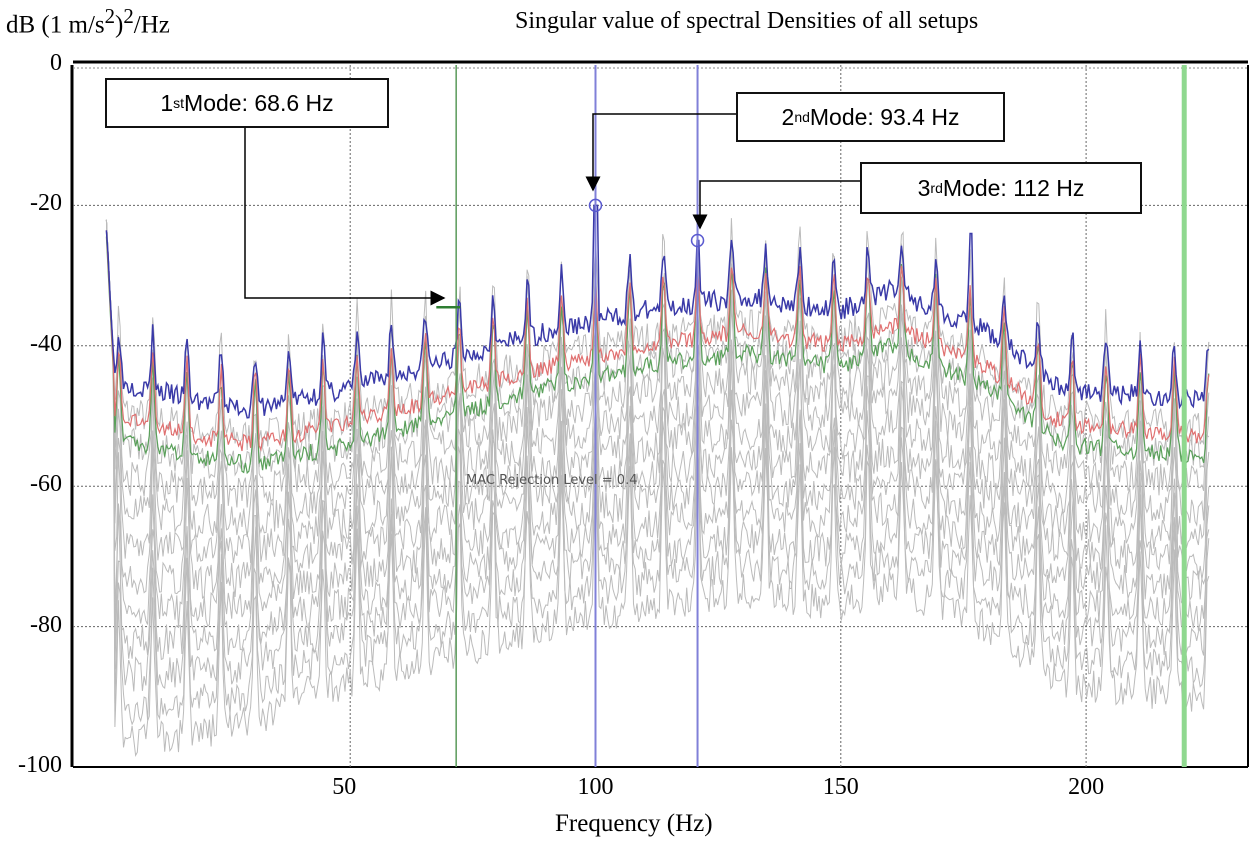 The width and height of the screenshot is (1255, 844). What do you see at coordinates (46, 343) in the screenshot?
I see `y-tick-label: -40` at bounding box center [46, 343].